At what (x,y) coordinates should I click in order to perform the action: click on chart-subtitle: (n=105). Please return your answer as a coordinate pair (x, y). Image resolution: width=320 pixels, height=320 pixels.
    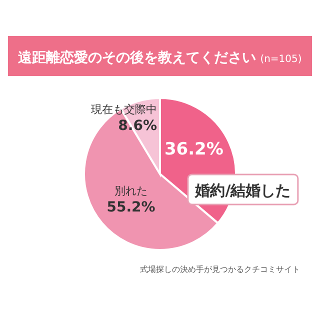
    Looking at the image, I should click on (281, 59).